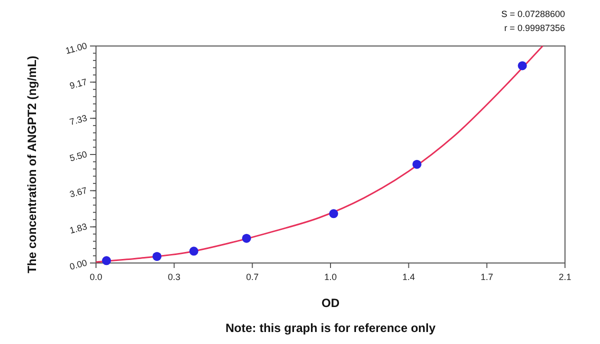 The width and height of the screenshot is (600, 344). I want to click on x-tick-label: 2.1, so click(565, 277).